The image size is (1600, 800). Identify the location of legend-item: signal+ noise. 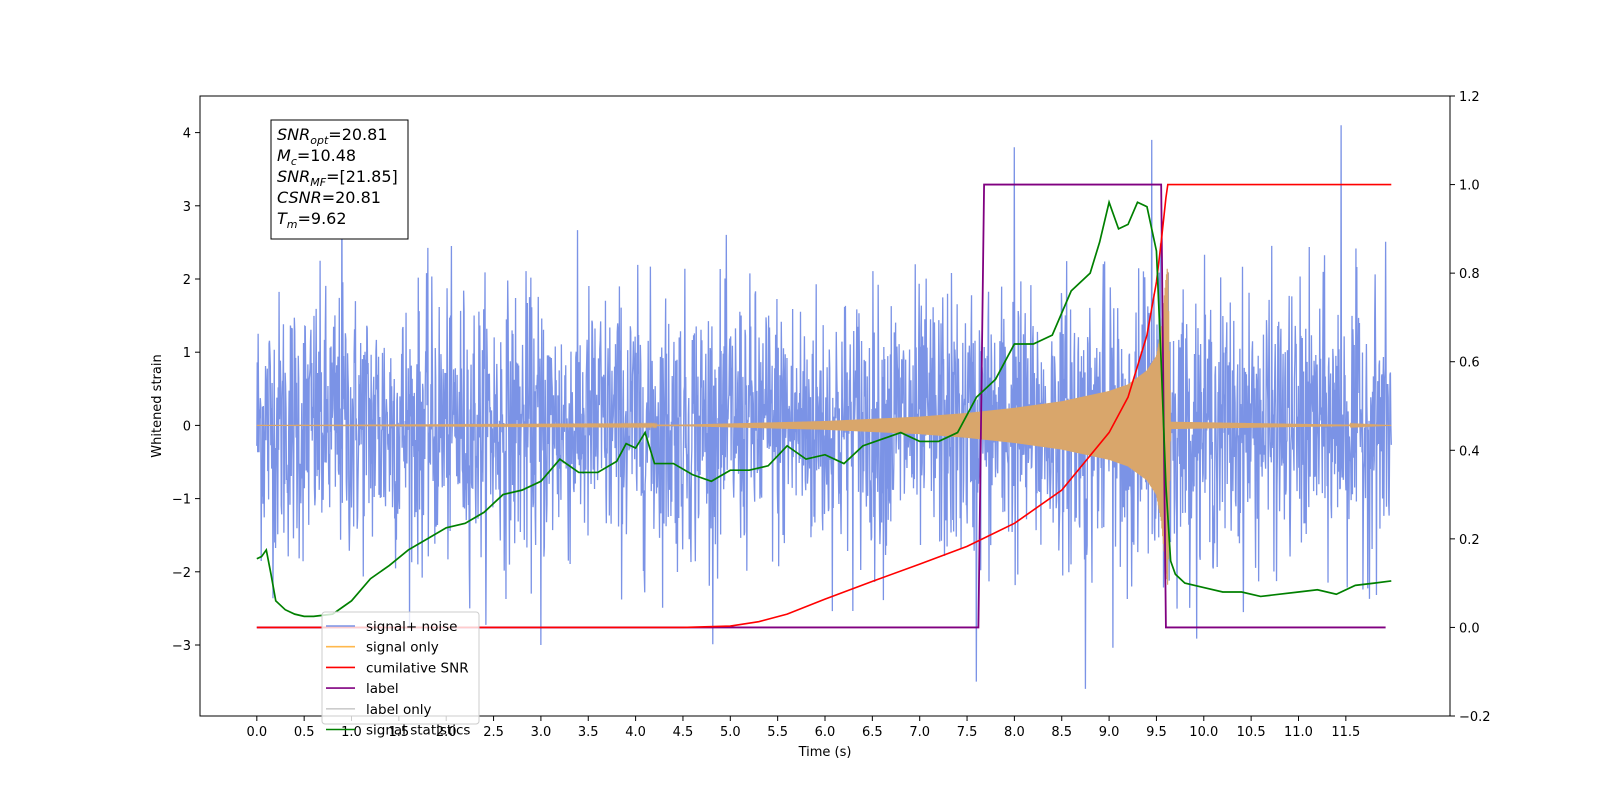
(391, 627).